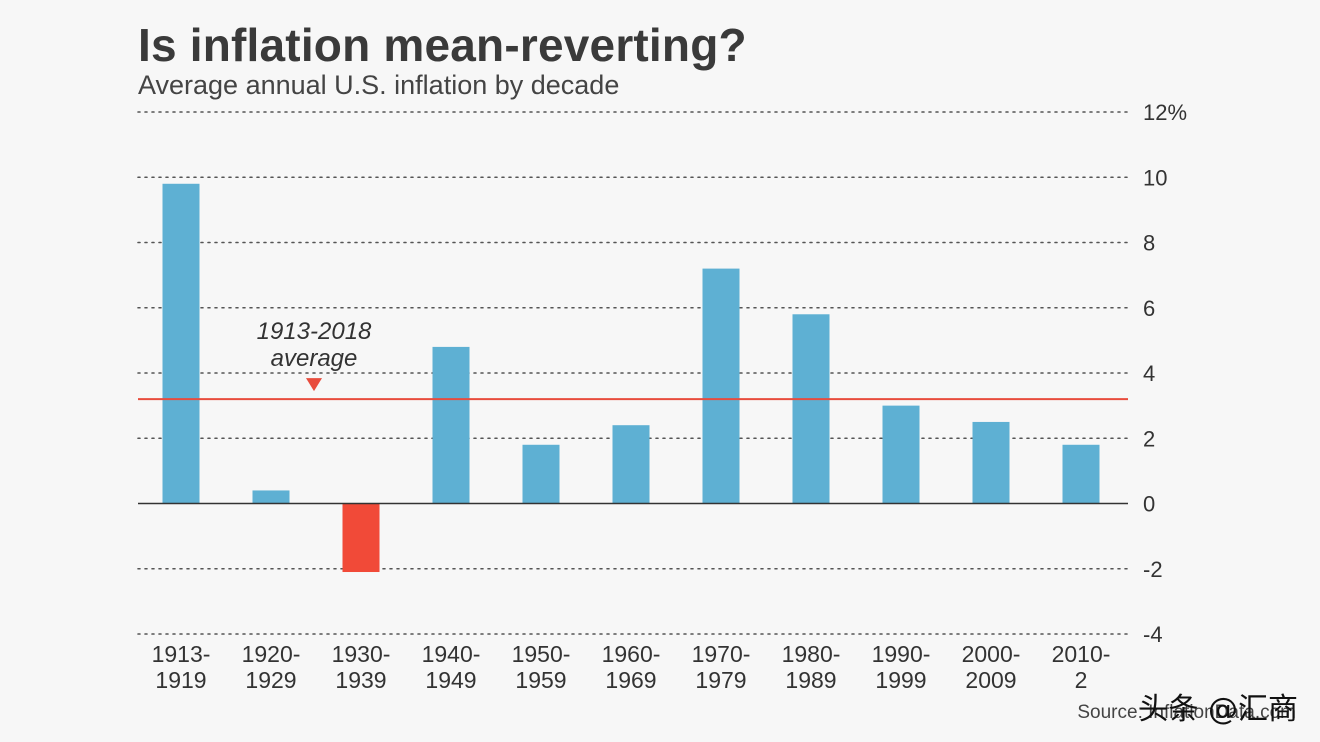 The height and width of the screenshot is (742, 1320). What do you see at coordinates (900, 680) in the screenshot?
I see `x-tick-label: 1999` at bounding box center [900, 680].